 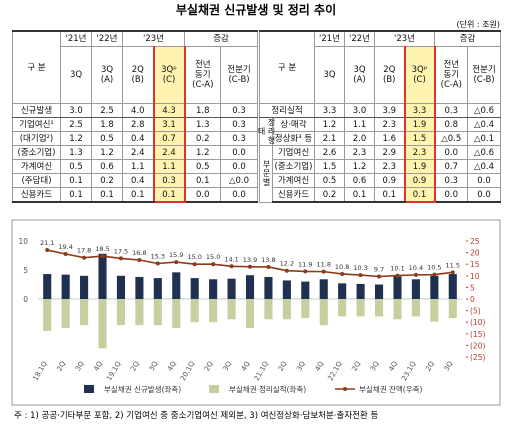 What do you see at coordinates (84, 251) in the screenshot?
I see `value-label: 17.8` at bounding box center [84, 251].